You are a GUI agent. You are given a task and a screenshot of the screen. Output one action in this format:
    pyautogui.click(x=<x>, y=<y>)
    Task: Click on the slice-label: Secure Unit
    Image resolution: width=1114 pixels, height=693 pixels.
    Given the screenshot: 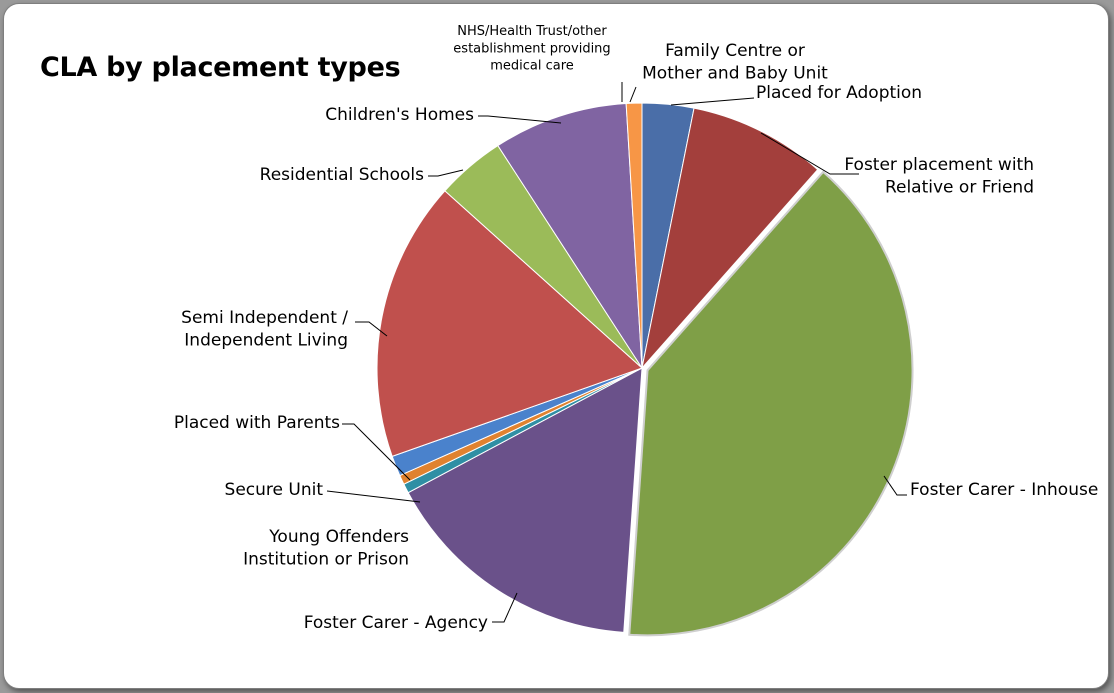 What is the action you would take?
    pyautogui.click(x=274, y=490)
    